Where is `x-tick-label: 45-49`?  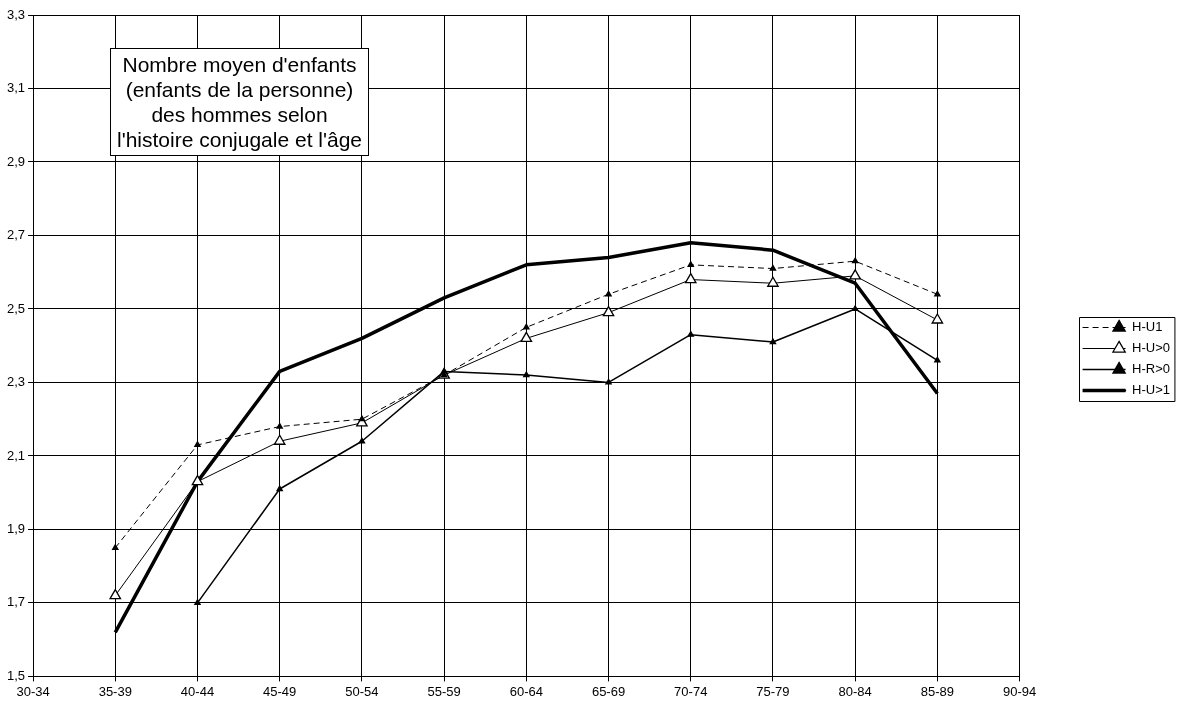 x-tick-label: 45-49 is located at coordinates (280, 691).